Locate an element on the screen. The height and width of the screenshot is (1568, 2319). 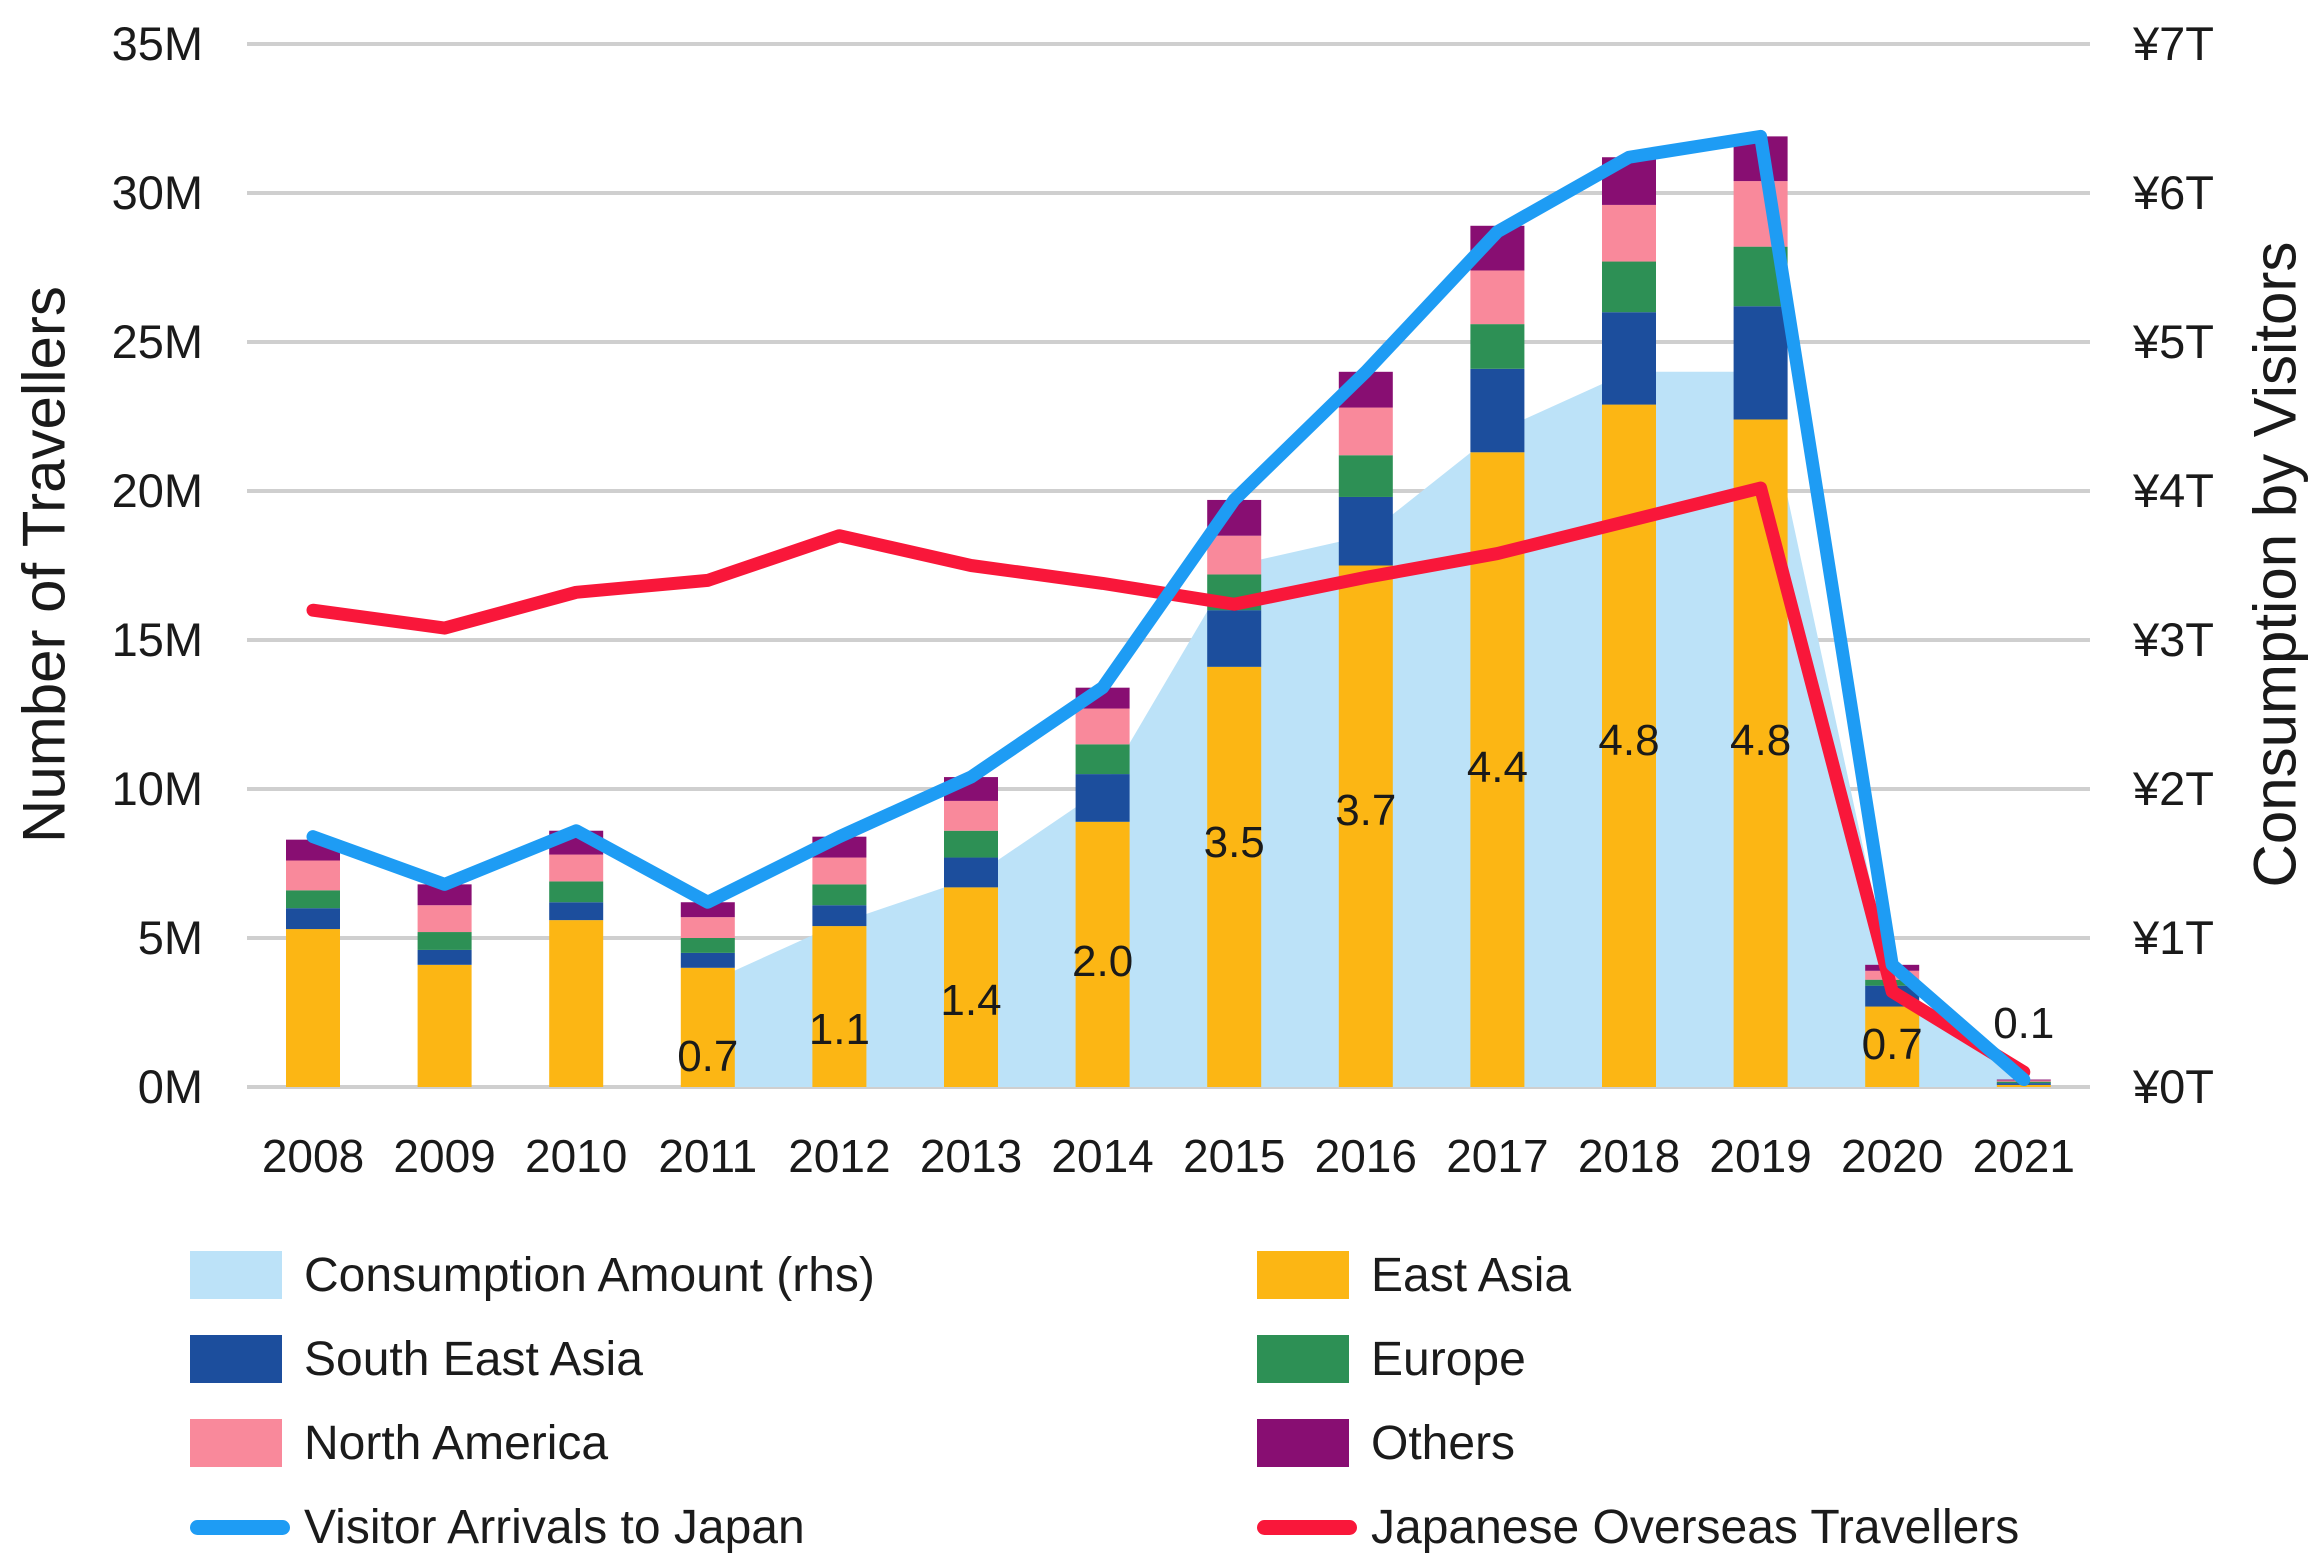
x-axis-year-label: 2008 is located at coordinates (313, 1156).